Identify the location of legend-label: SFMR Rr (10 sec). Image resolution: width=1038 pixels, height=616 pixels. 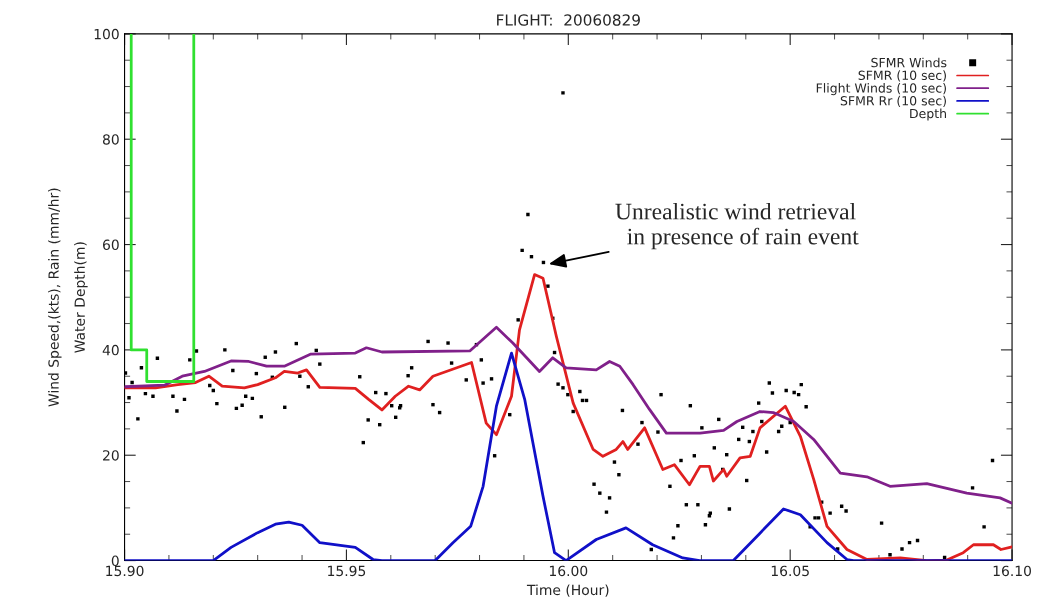
(893, 101).